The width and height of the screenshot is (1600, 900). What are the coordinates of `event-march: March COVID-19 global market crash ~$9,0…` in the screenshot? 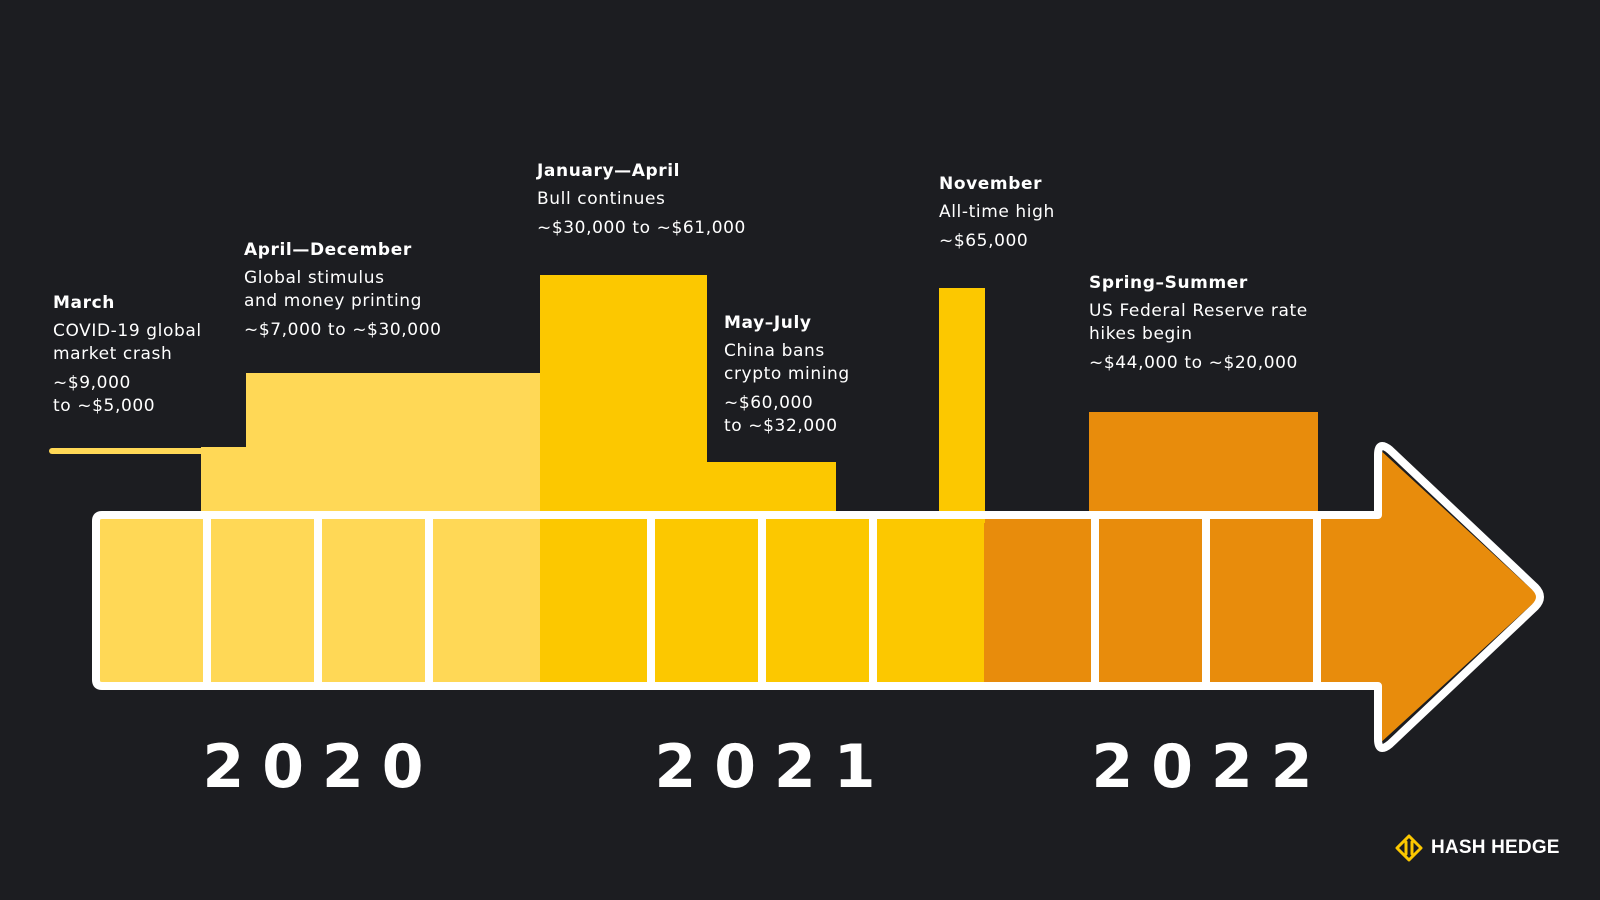 It's located at (143, 355).